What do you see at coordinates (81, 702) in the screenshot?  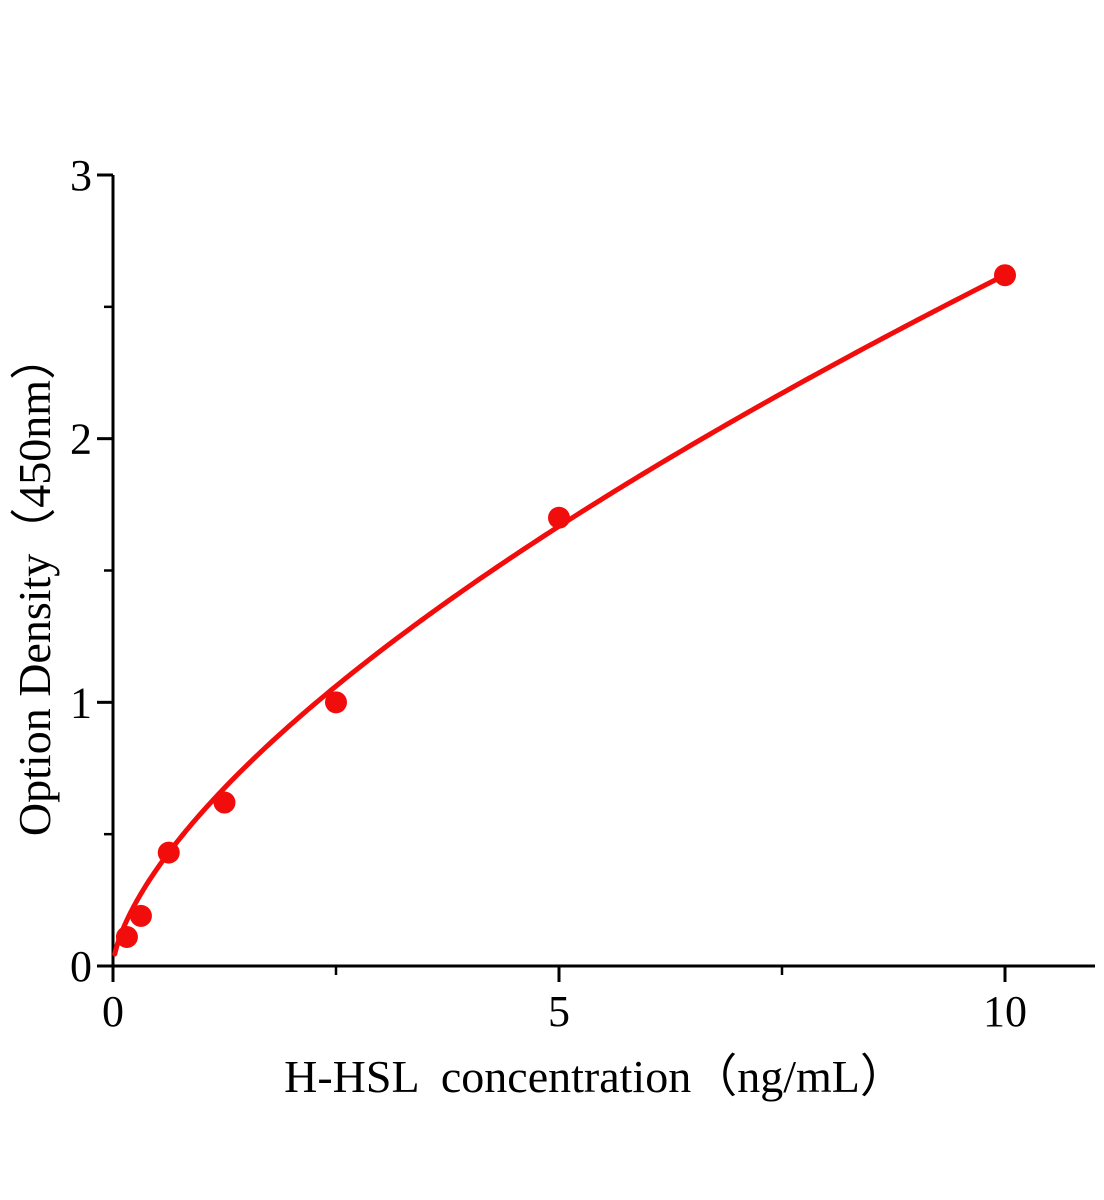 I see `y-axis-tick-label: 1` at bounding box center [81, 702].